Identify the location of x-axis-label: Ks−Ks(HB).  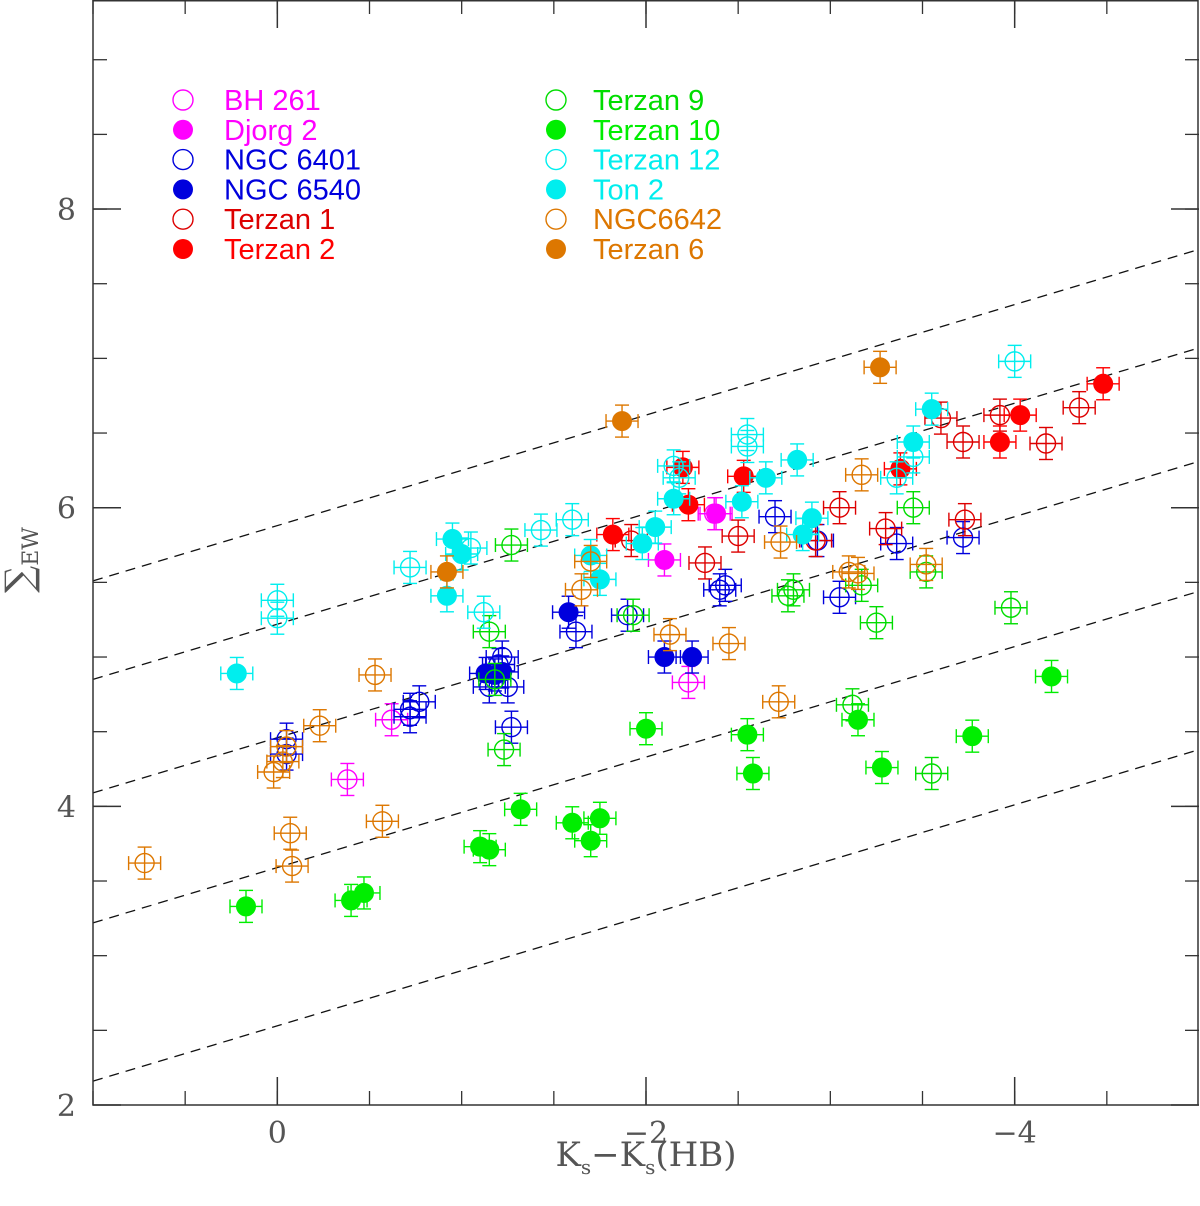
(646, 1157).